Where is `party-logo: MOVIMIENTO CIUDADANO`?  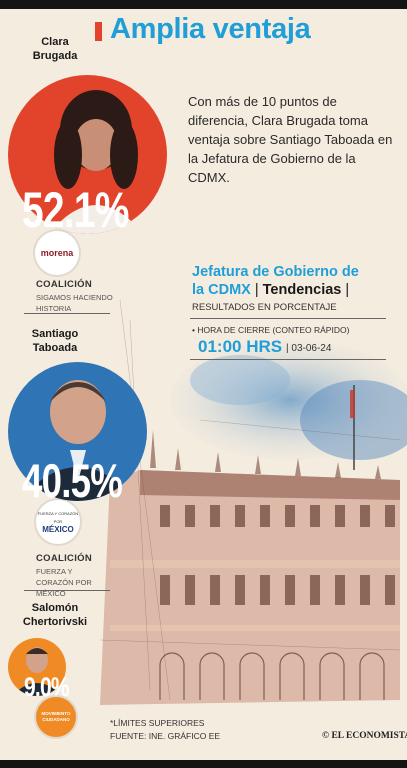
party-logo: MOVIMIENTO CIUDADANO is located at coordinates (56, 717).